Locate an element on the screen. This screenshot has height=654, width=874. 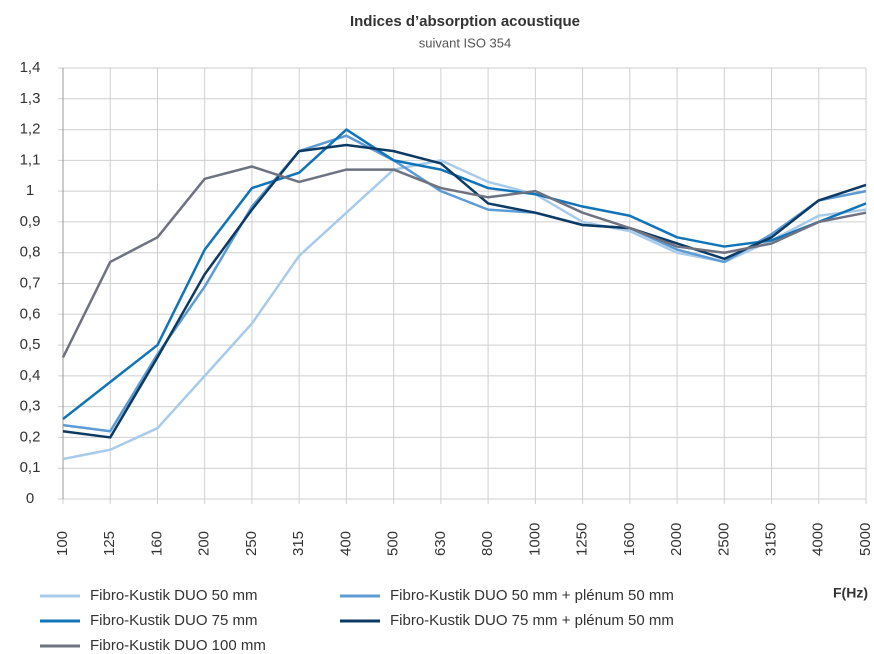
y-tick-label: 1,4 is located at coordinates (30, 67).